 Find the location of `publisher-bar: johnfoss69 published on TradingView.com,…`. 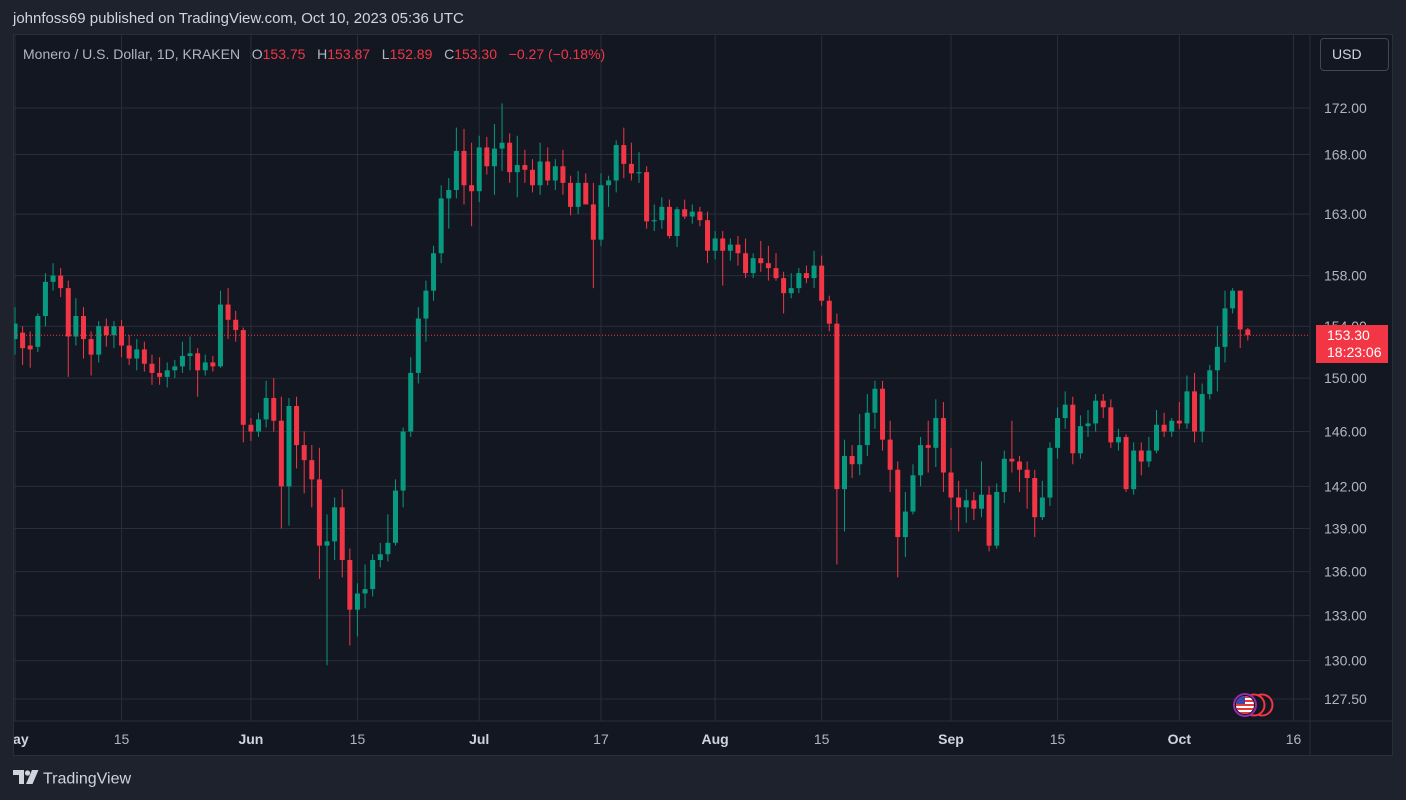

publisher-bar: johnfoss69 published on TradingView.com,… is located at coordinates (703, 18).